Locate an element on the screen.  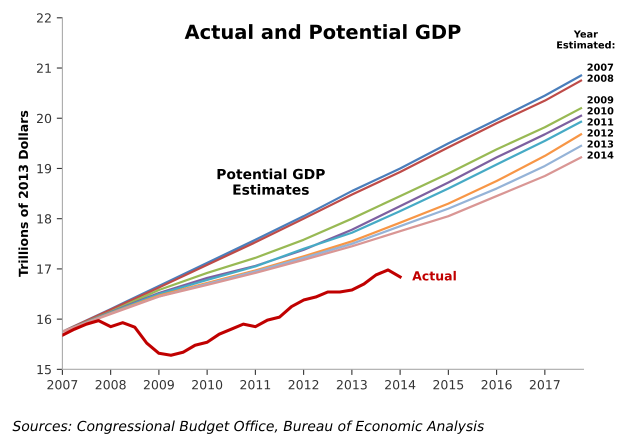
y-axis-title: Trillions of 2013 Dollars is located at coordinates (23, 193).